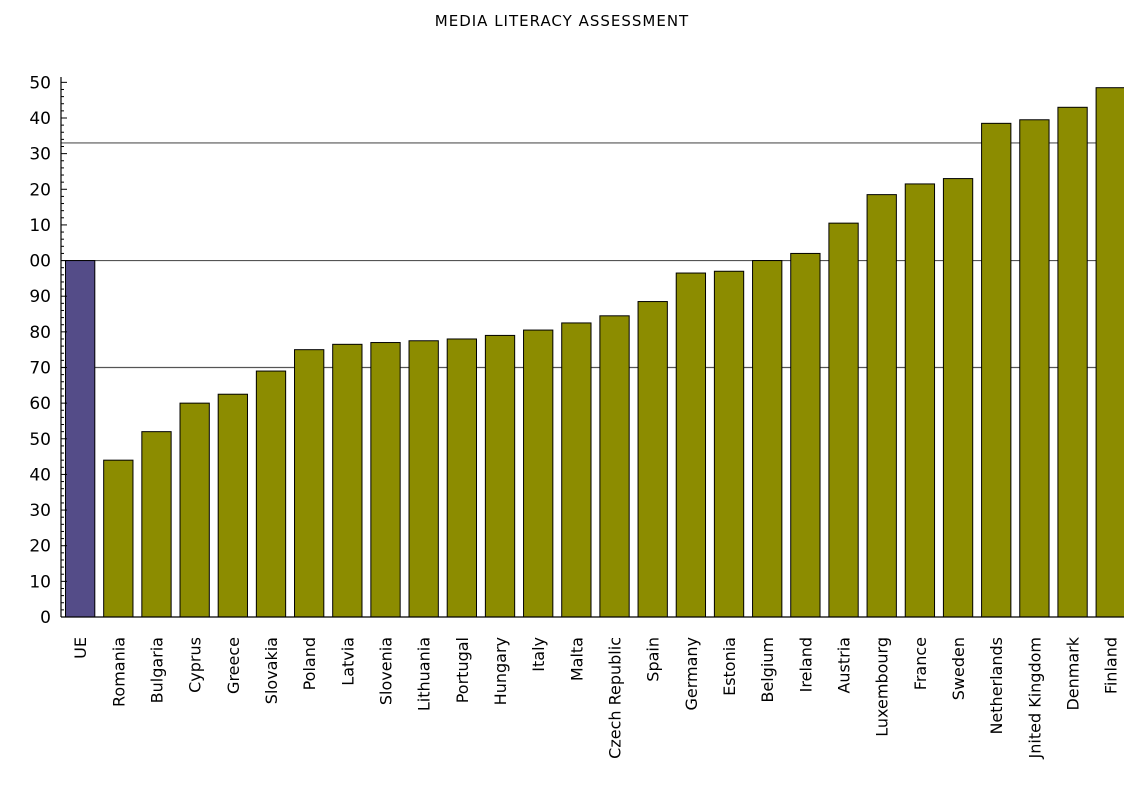  Describe the element at coordinates (385, 480) in the screenshot. I see `bar-slovenia` at that location.